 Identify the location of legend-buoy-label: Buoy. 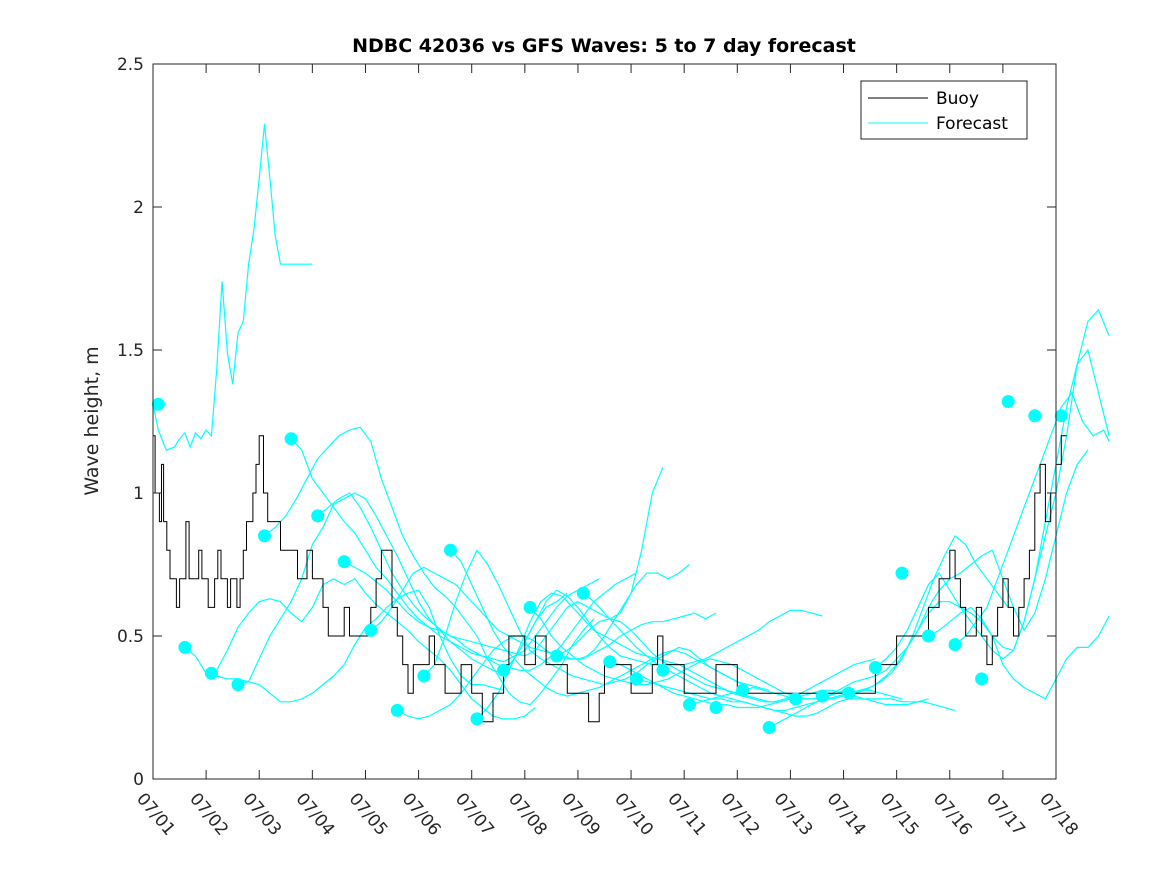
(957, 99).